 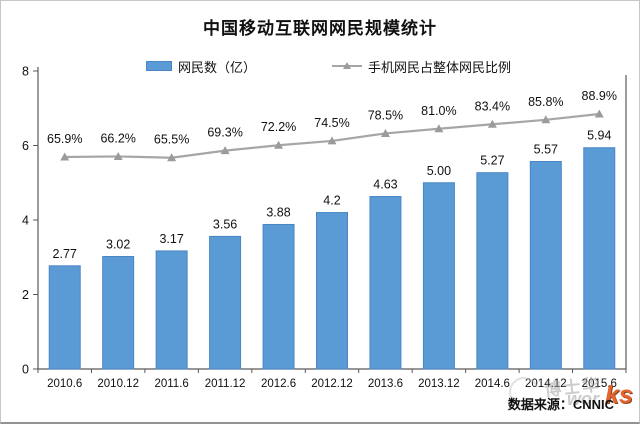 I want to click on chart-title: 中国移动互联网网民规模统计, so click(x=320, y=28).